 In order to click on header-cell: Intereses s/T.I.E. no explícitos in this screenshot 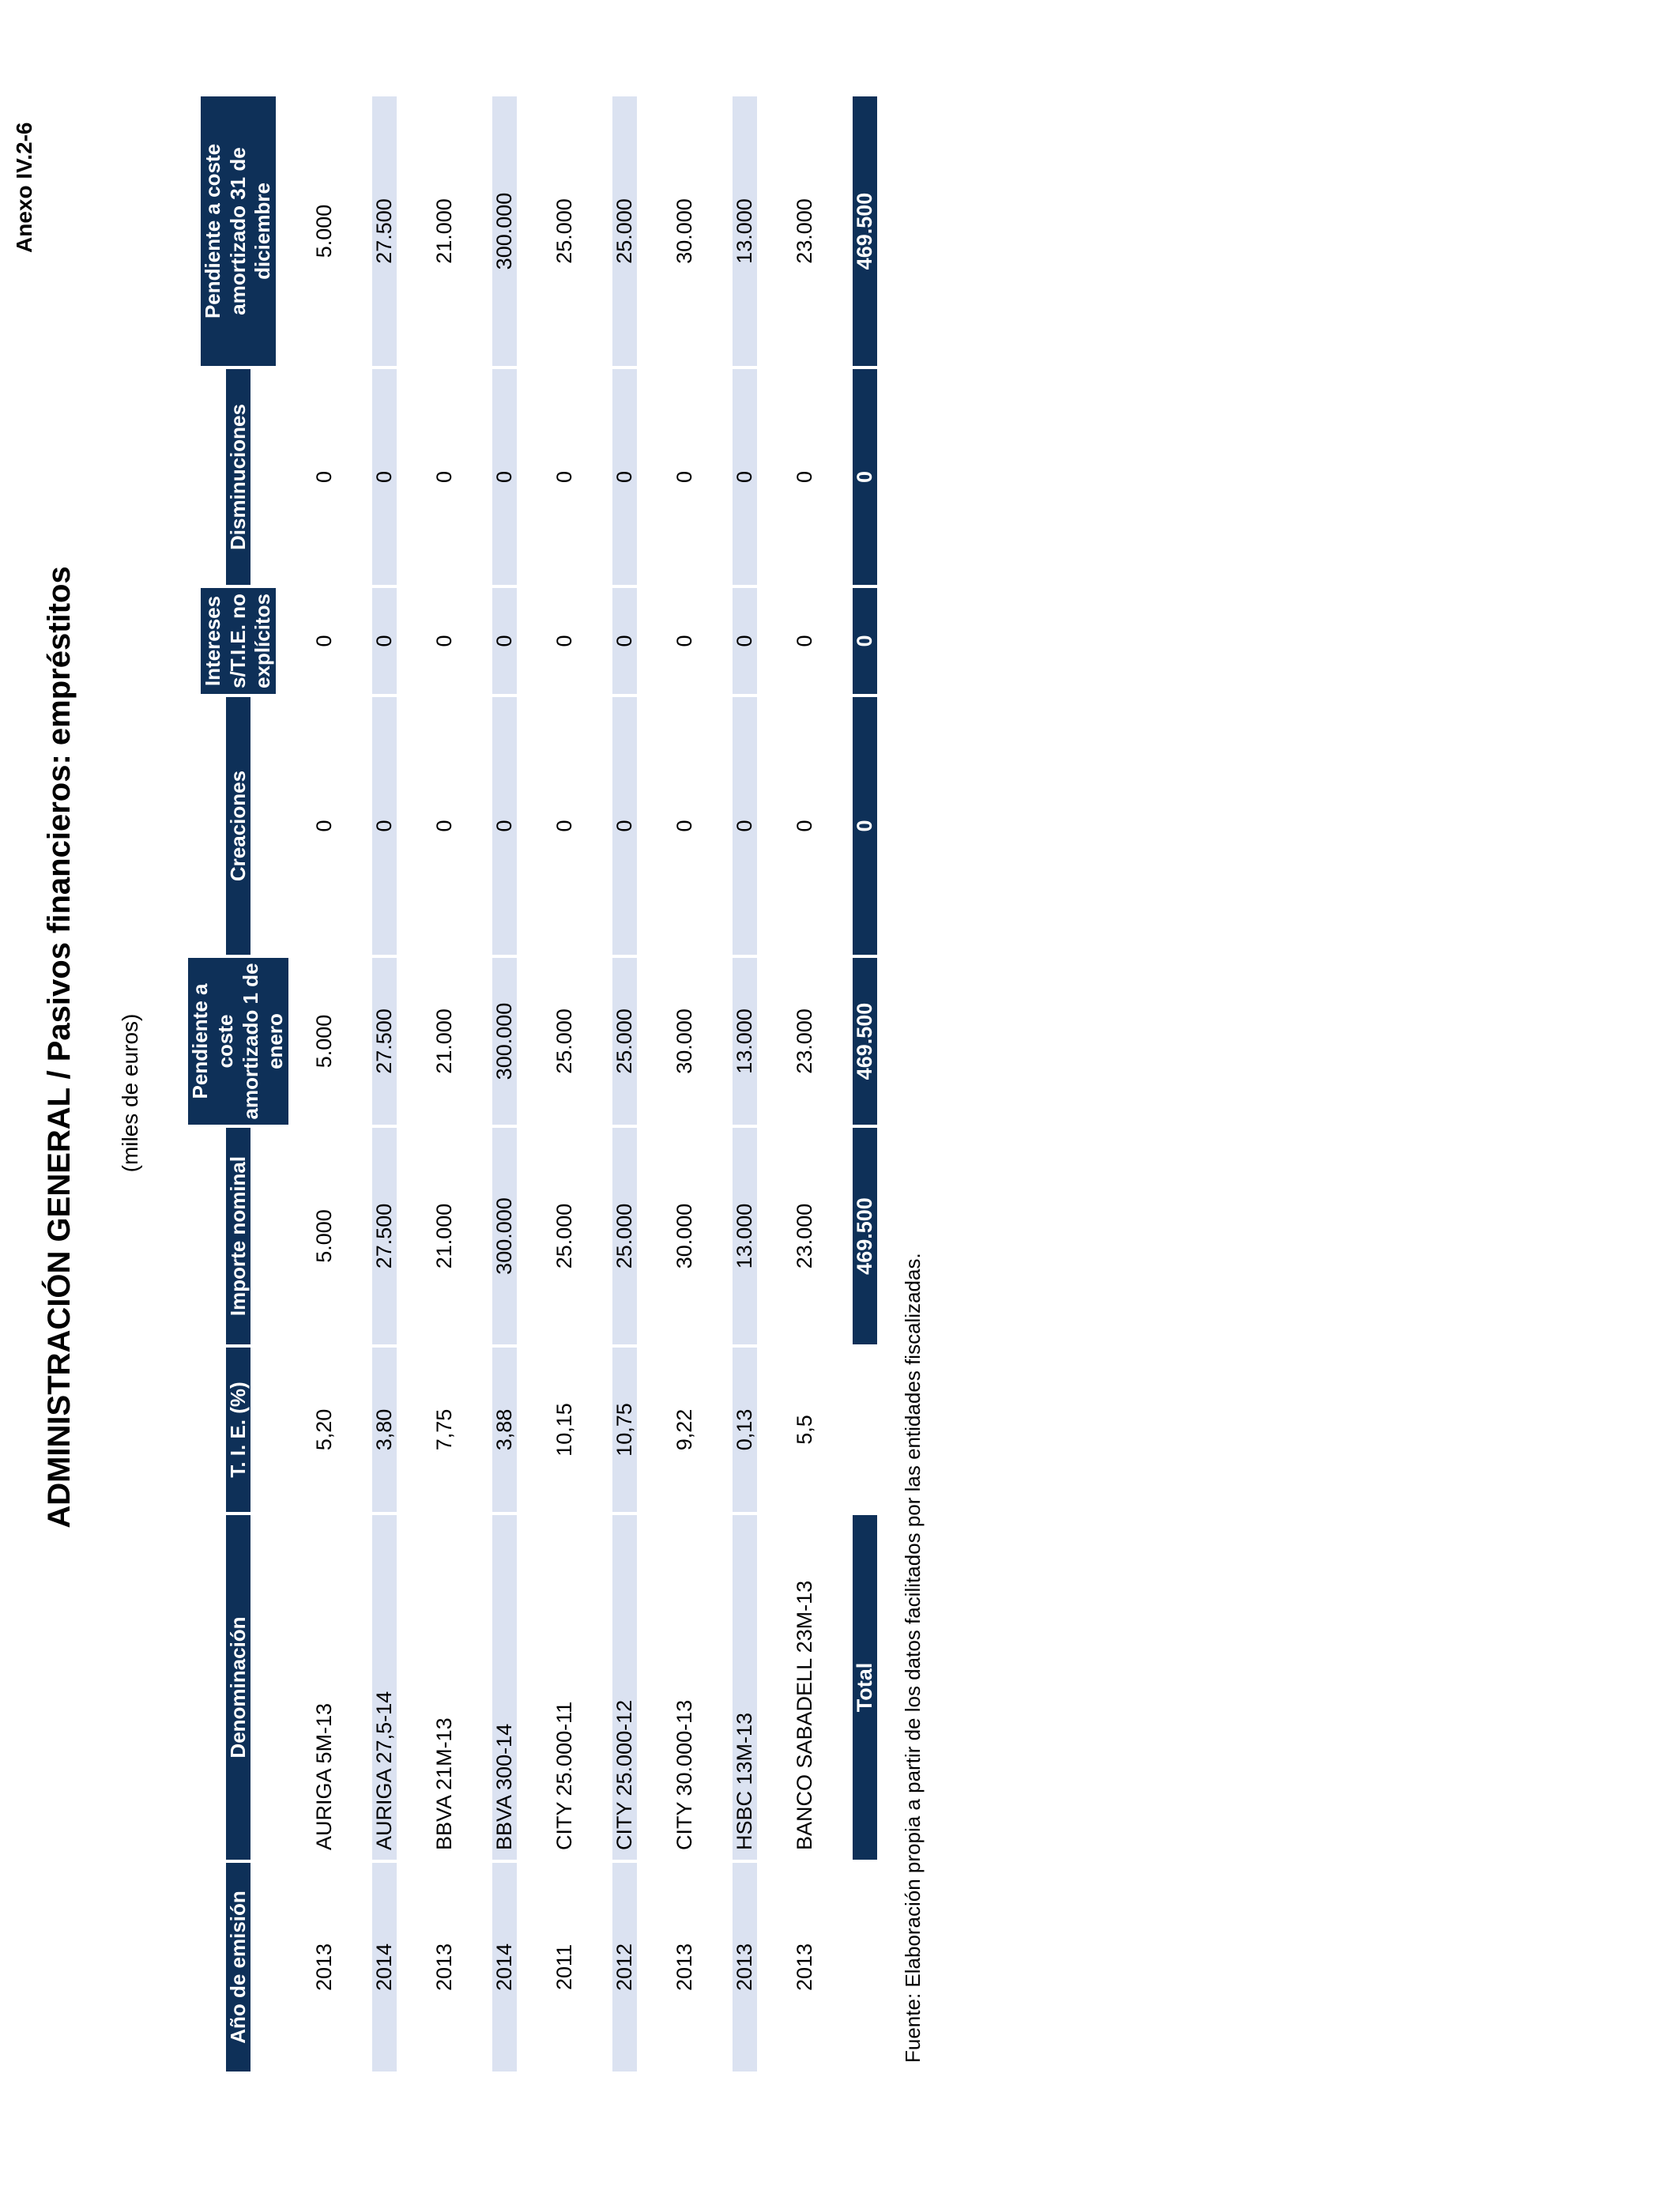, I will do `click(238, 641)`.